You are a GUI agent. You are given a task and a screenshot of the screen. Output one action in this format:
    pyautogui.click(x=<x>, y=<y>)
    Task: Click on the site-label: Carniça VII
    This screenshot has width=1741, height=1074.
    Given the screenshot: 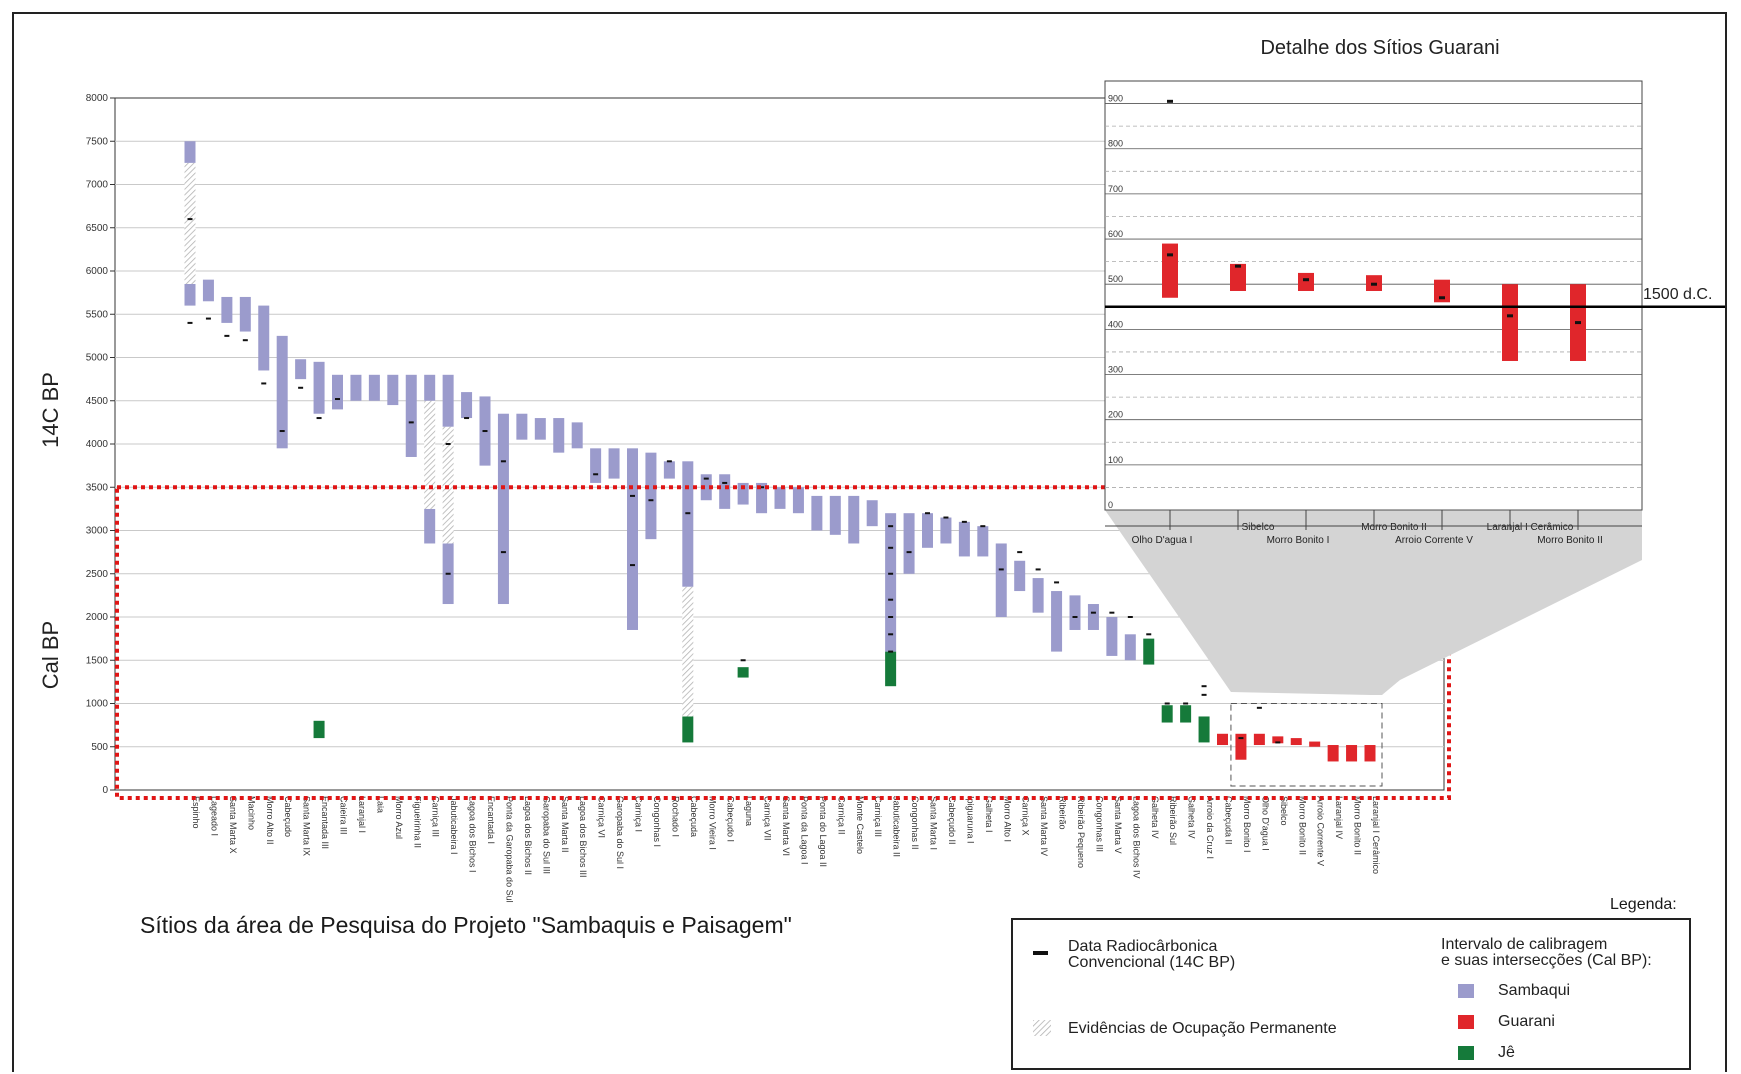 What is the action you would take?
    pyautogui.click(x=768, y=818)
    